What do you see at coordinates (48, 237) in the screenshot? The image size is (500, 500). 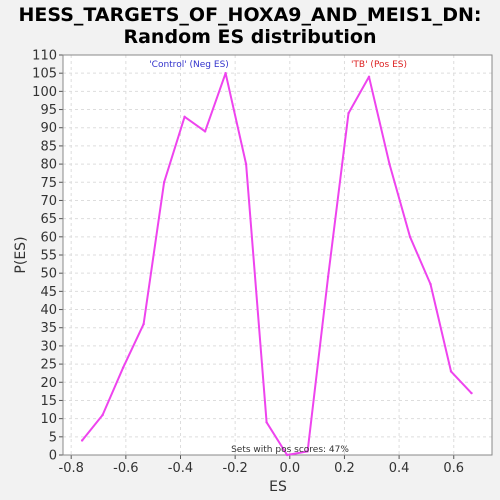 I see `y-tick-label: 60` at bounding box center [48, 237].